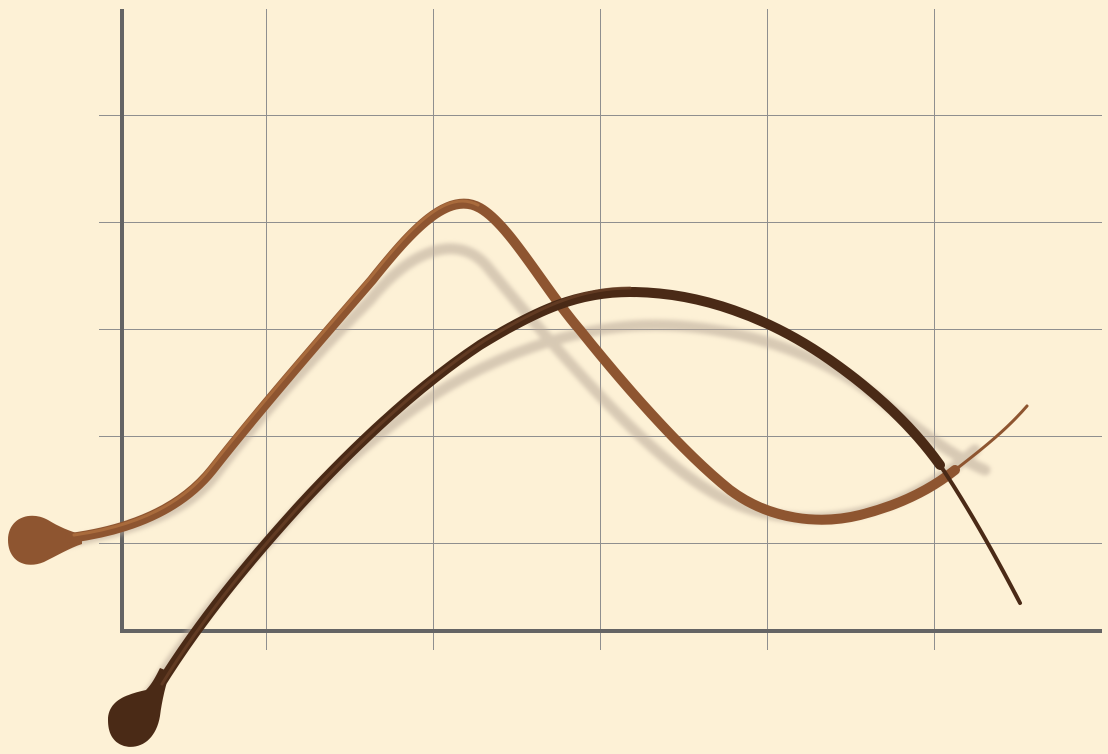 This screenshot has height=754, width=1108. Describe the element at coordinates (991, 438) in the screenshot. I see `light-curve-tail` at that location.